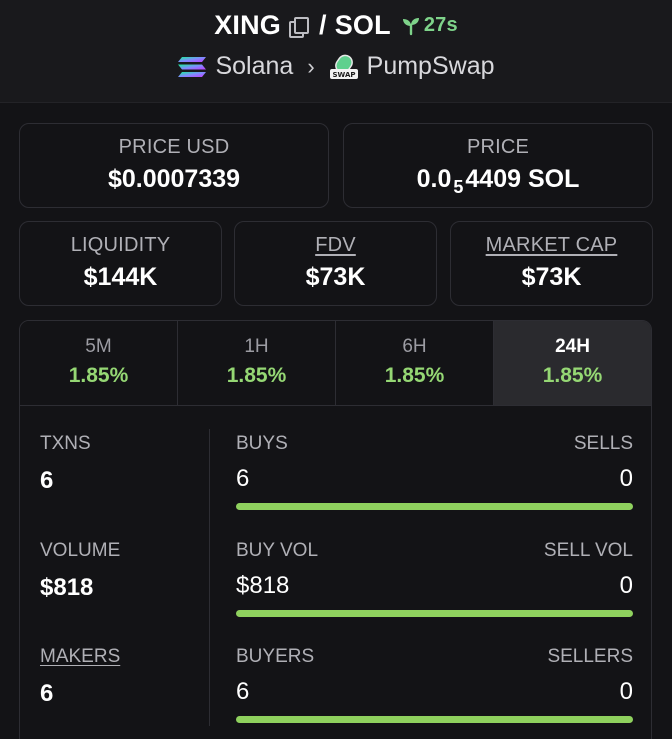 The image size is (672, 739). What do you see at coordinates (343, 66) in the screenshot?
I see `pumpswap-icon: SWAP` at bounding box center [343, 66].